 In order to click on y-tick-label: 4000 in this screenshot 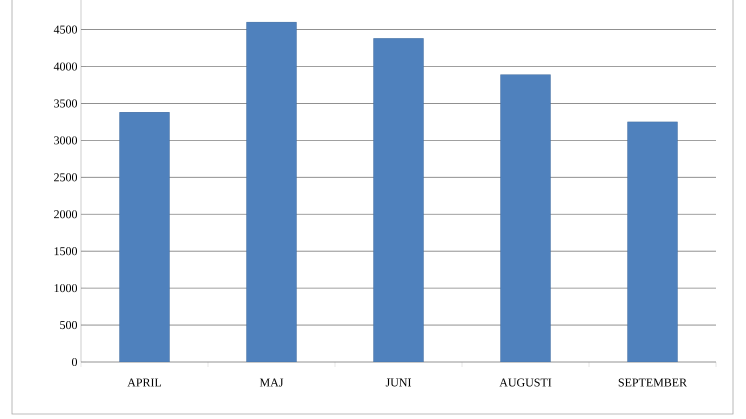, I will do `click(66, 66)`.